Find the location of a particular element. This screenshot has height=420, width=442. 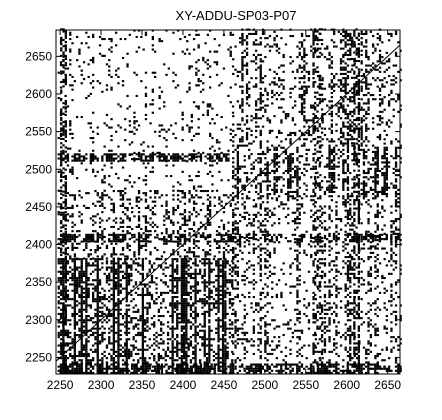

y-tick-label: 2500 is located at coordinates (38, 169).